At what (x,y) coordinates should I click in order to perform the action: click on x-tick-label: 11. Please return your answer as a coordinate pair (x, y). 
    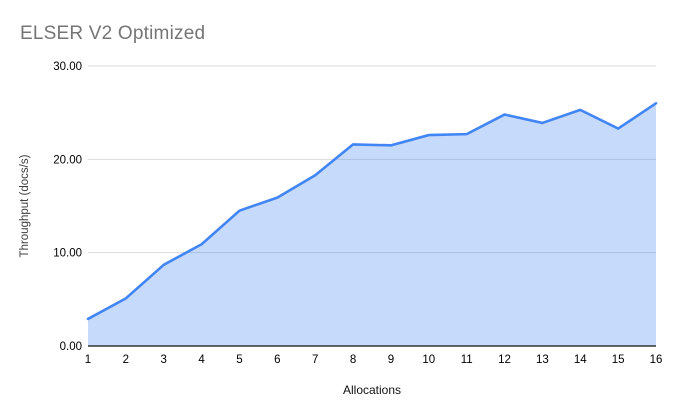
    Looking at the image, I should click on (467, 360).